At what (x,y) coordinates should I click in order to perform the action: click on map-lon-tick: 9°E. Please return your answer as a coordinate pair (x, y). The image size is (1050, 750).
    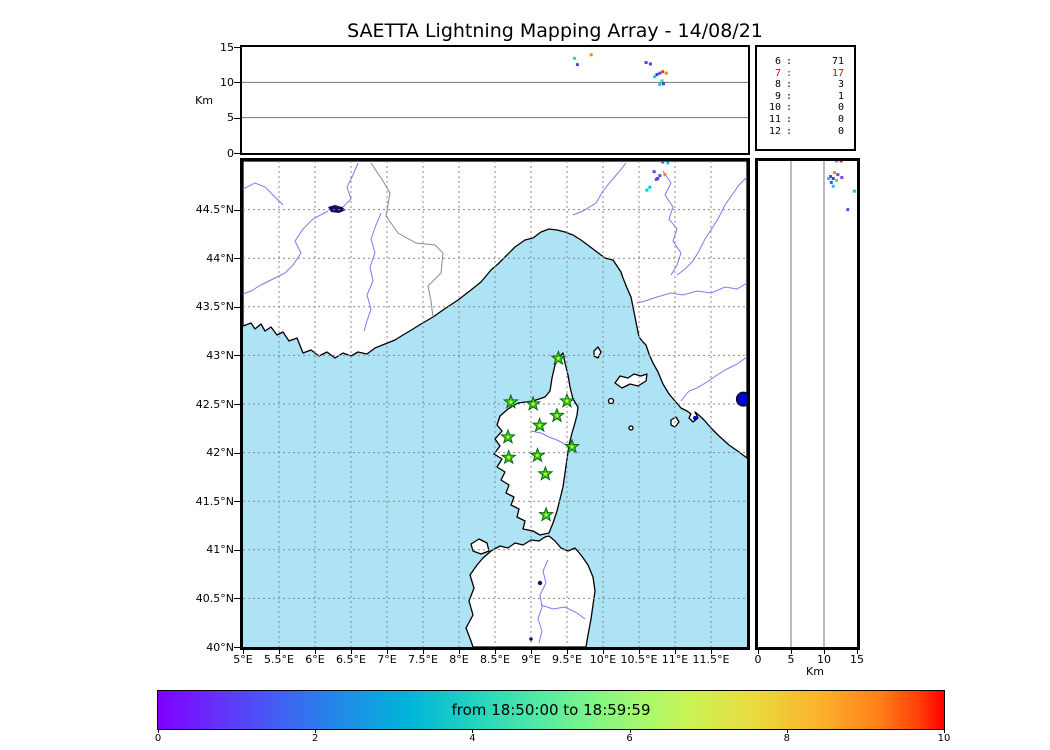
    Looking at the image, I should click on (531, 659).